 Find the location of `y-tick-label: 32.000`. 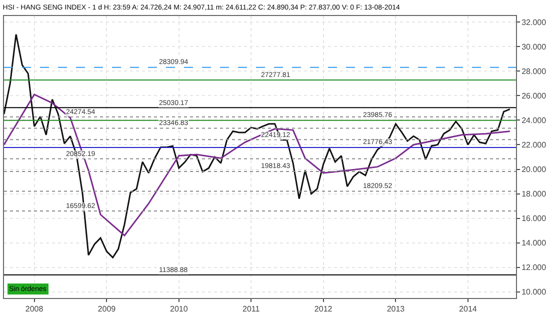

y-tick-label: 32.000 is located at coordinates (534, 22).